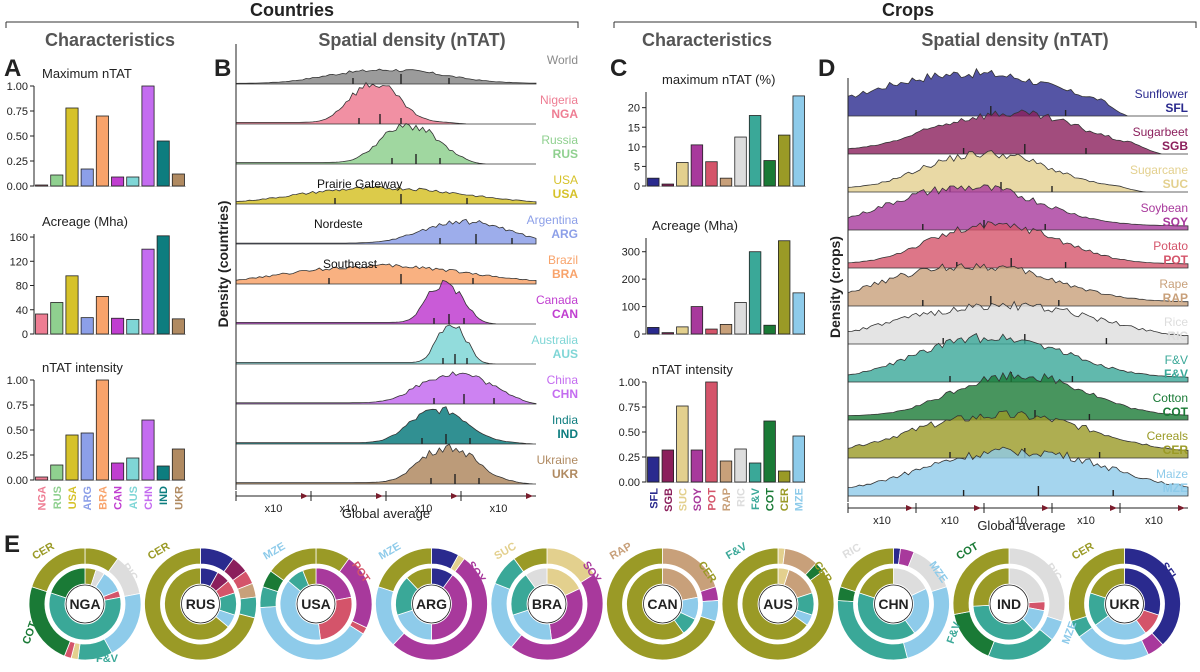  I want to click on donut-segment-cot, so click(68, 583).